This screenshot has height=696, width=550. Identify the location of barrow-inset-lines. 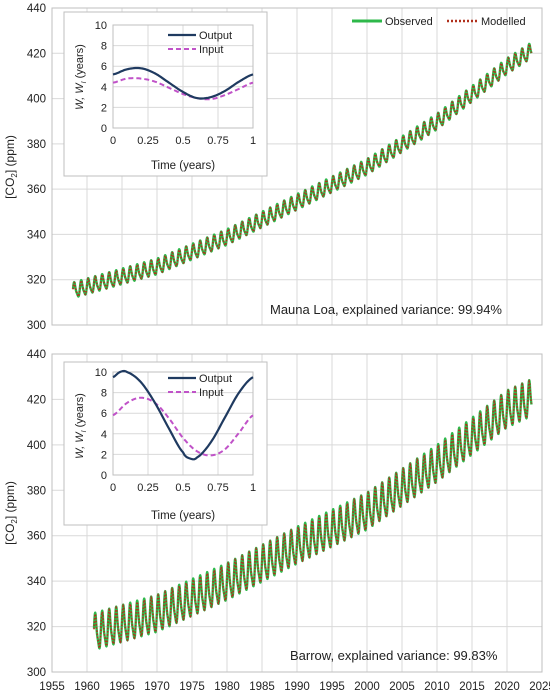
(183, 415).